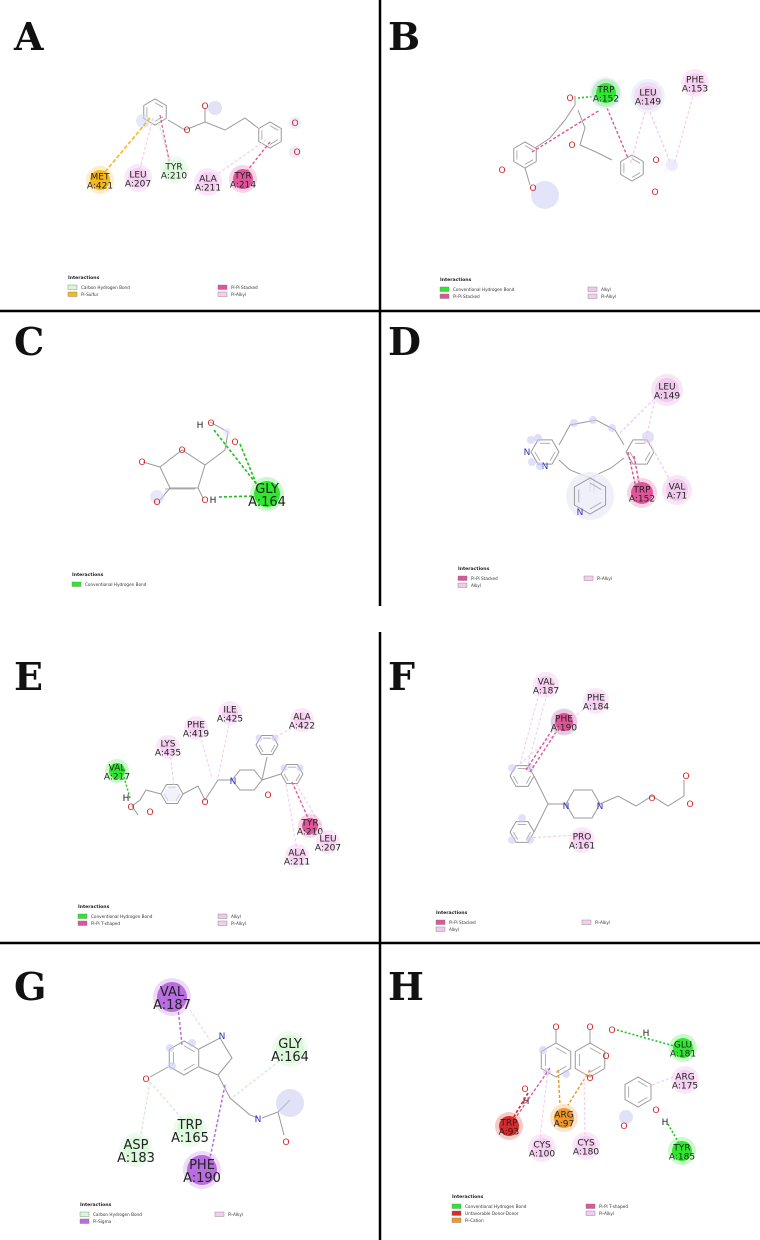  Describe the element at coordinates (117, 769) in the screenshot. I see `residue-name: VAL` at that location.